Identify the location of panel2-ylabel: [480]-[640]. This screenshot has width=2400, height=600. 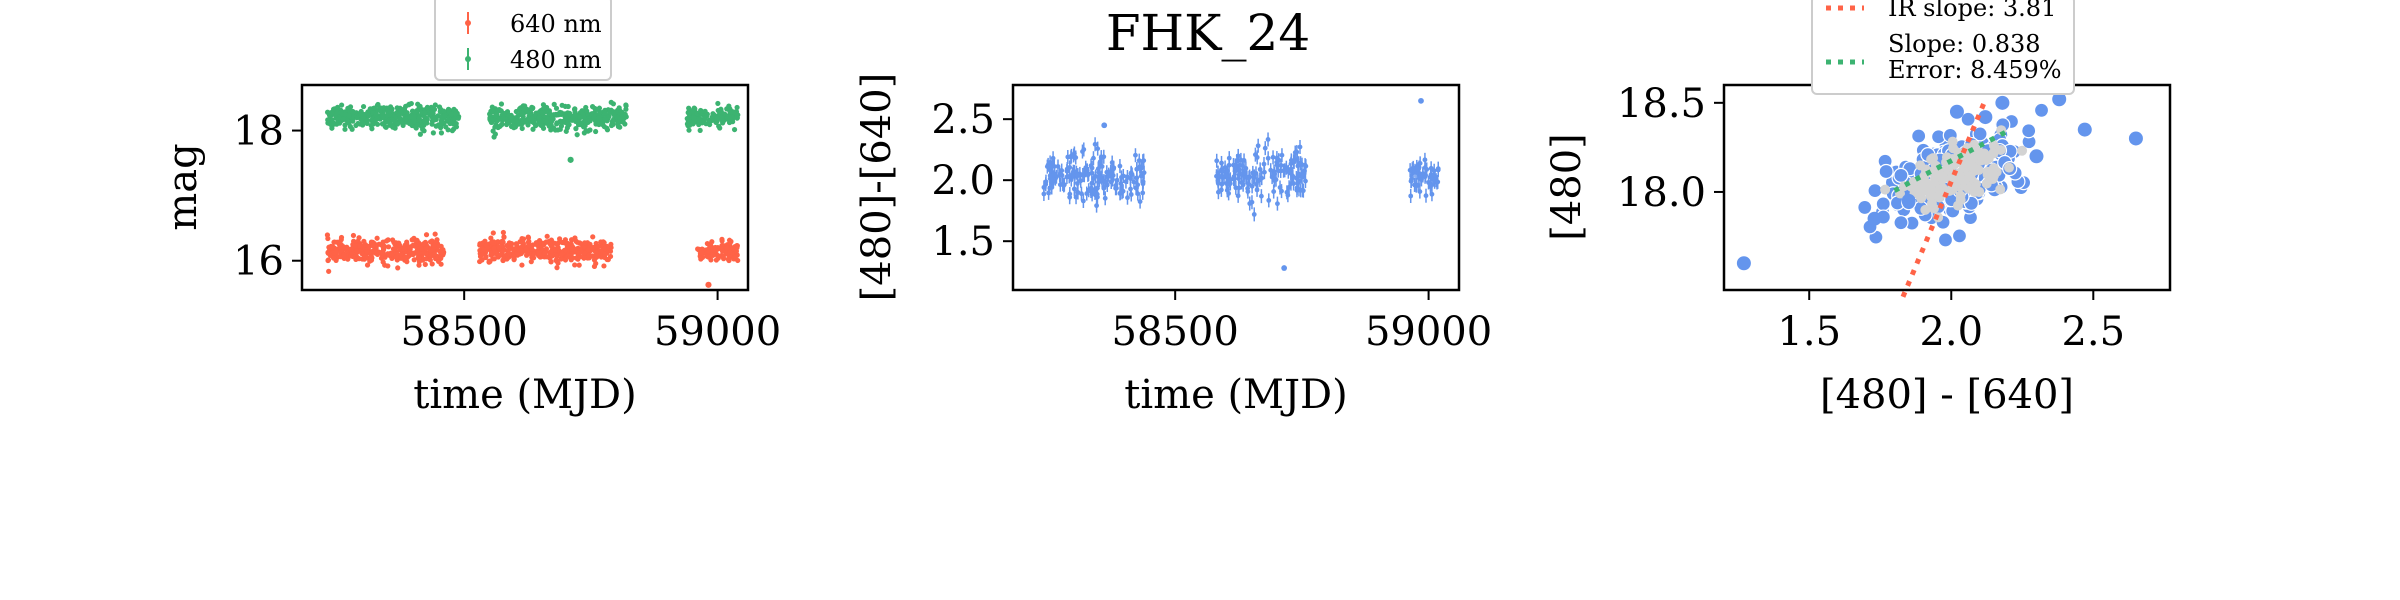
(877, 187).